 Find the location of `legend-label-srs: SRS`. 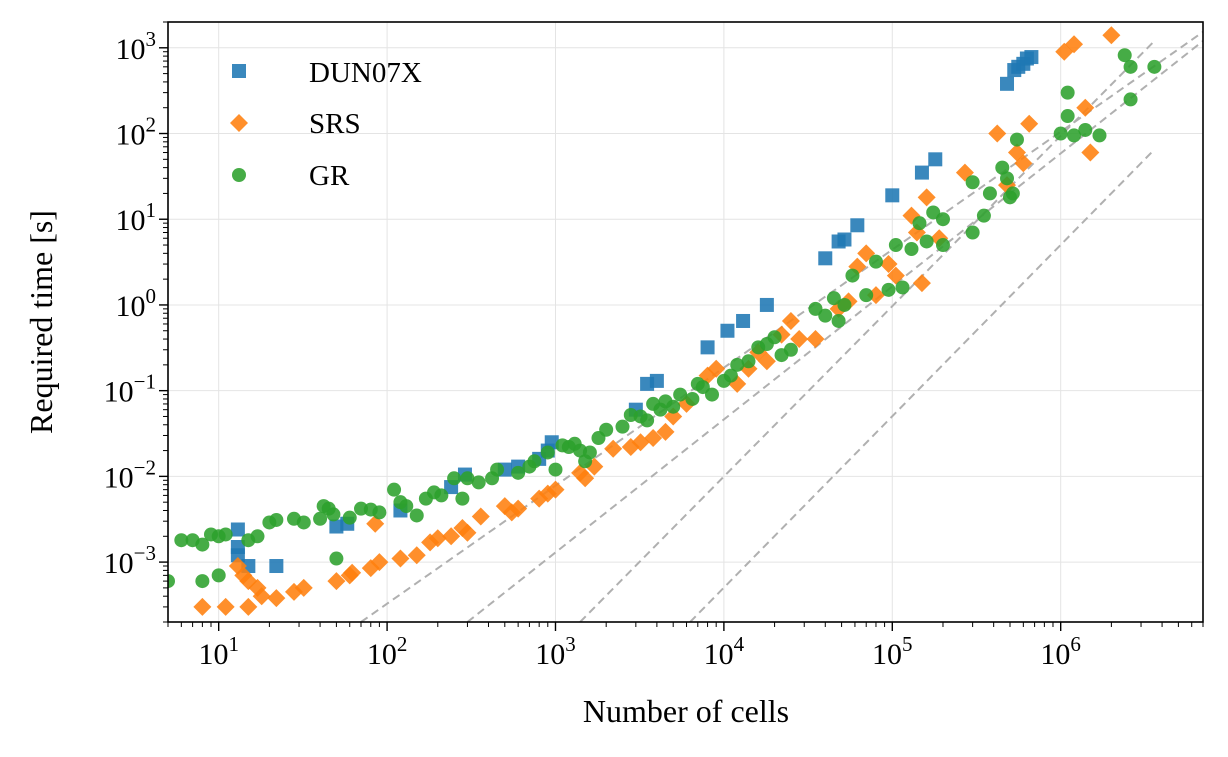

legend-label-srs: SRS is located at coordinates (335, 124).